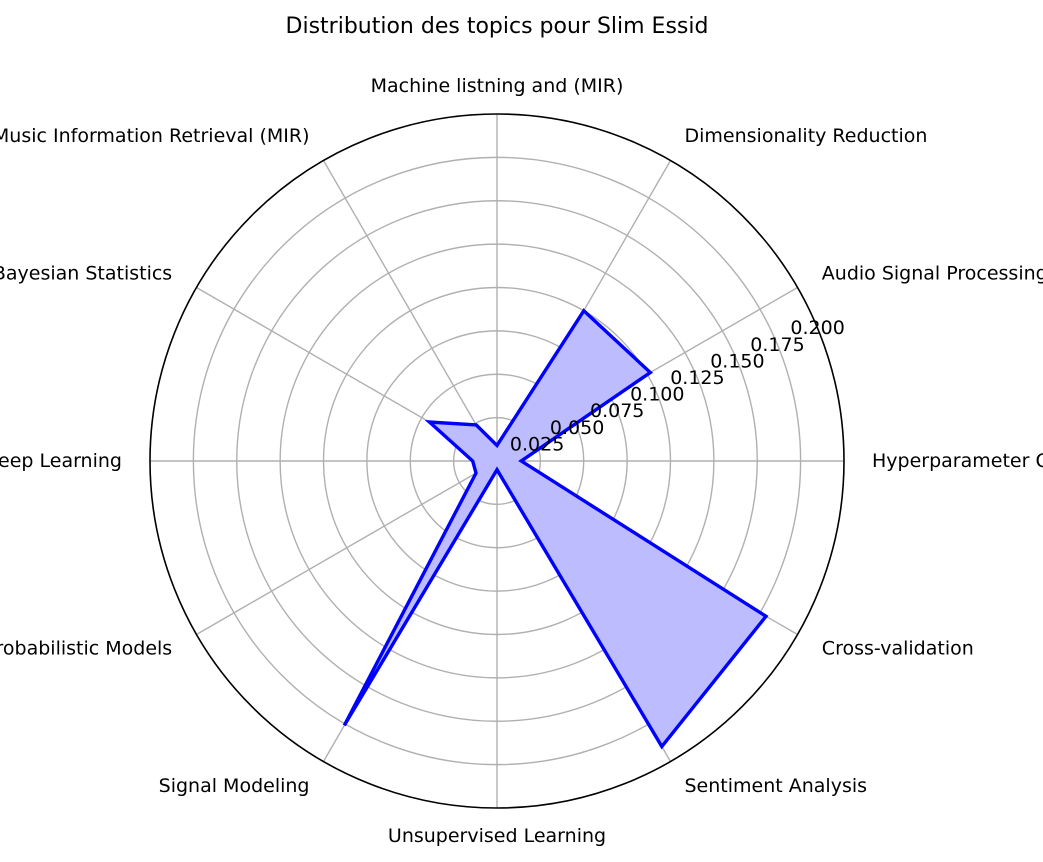 This screenshot has height=862, width=1043. I want to click on radial-tick-7: 0.200, so click(817, 328).